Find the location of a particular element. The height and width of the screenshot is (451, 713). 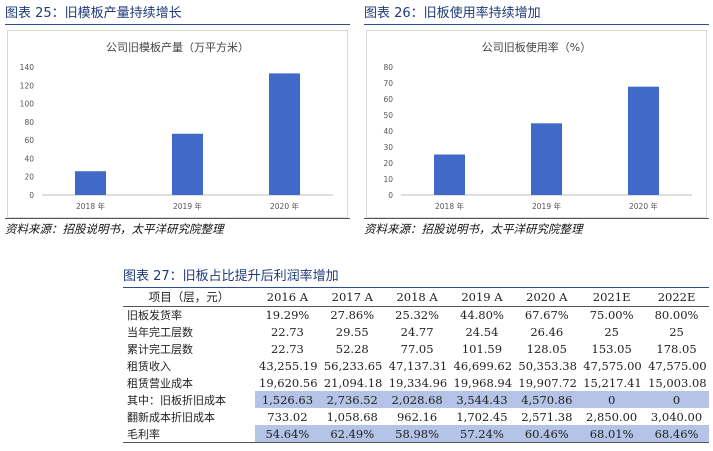

table-cell: 733.02 is located at coordinates (287, 416).